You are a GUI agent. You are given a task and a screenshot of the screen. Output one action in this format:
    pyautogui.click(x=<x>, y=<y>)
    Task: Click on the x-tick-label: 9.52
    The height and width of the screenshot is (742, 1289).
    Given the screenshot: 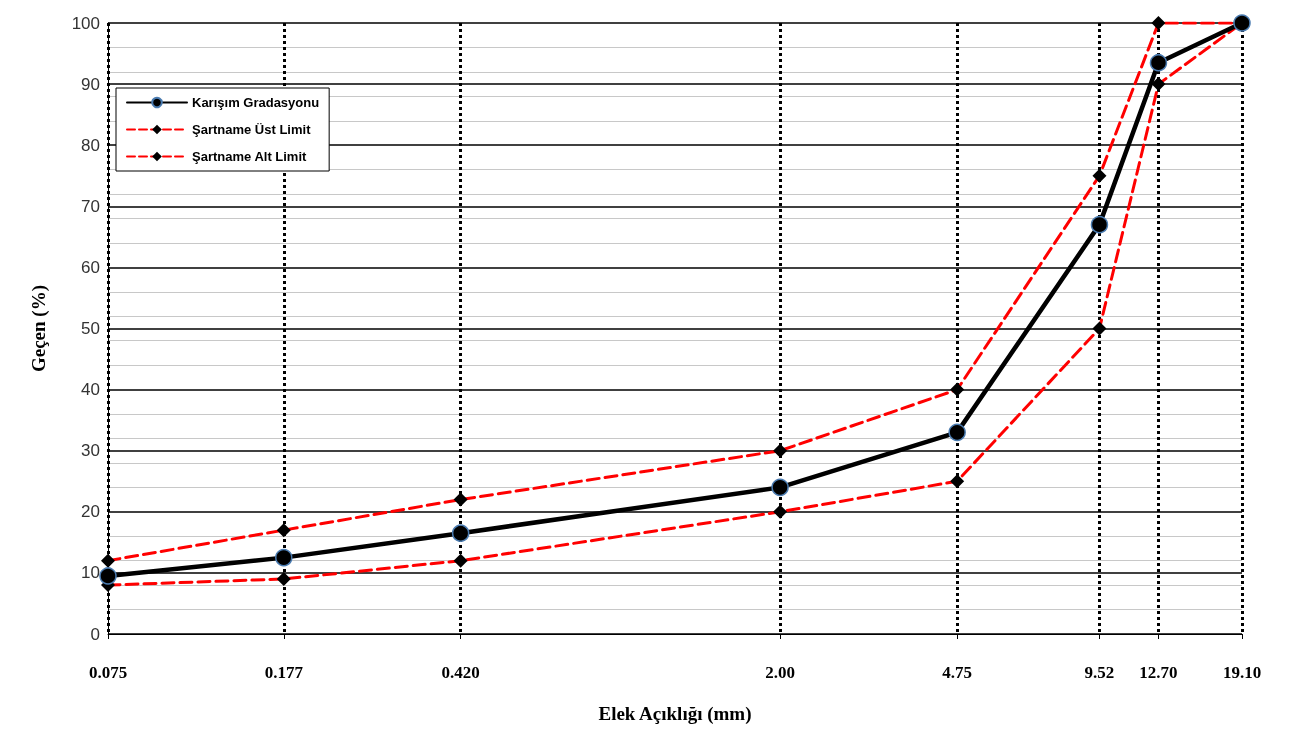 What is the action you would take?
    pyautogui.click(x=1099, y=672)
    